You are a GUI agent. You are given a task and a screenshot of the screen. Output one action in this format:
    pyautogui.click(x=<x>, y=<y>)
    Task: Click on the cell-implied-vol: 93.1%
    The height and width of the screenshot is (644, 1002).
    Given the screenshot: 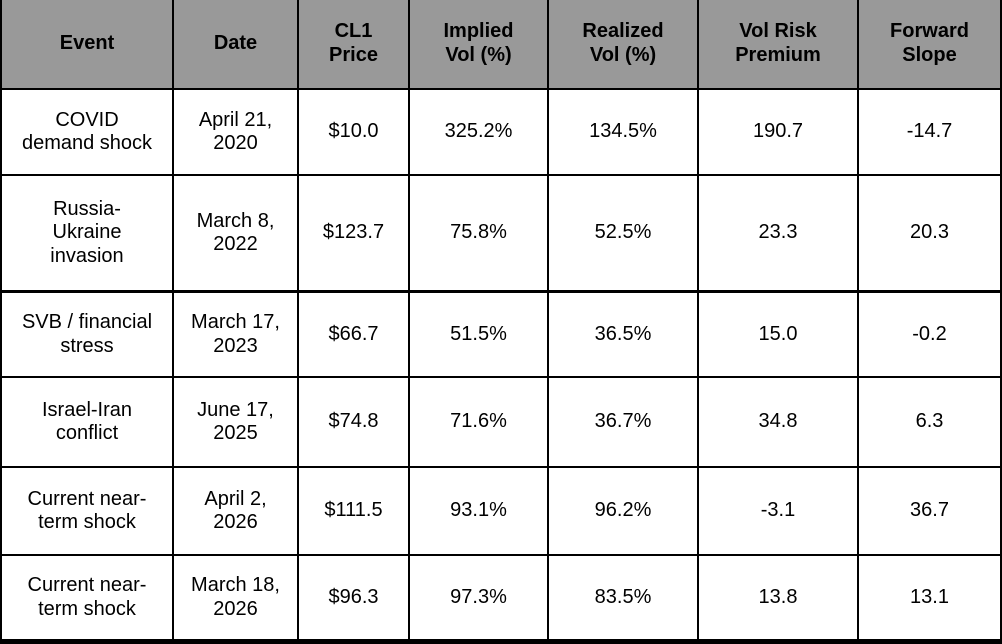 What is the action you would take?
    pyautogui.click(x=478, y=511)
    